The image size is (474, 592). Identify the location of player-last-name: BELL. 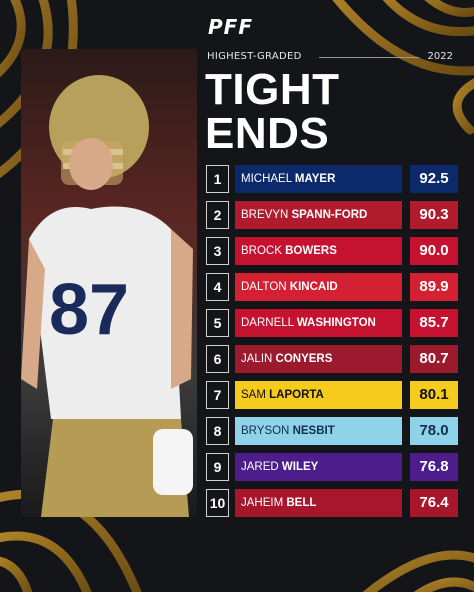
(301, 503).